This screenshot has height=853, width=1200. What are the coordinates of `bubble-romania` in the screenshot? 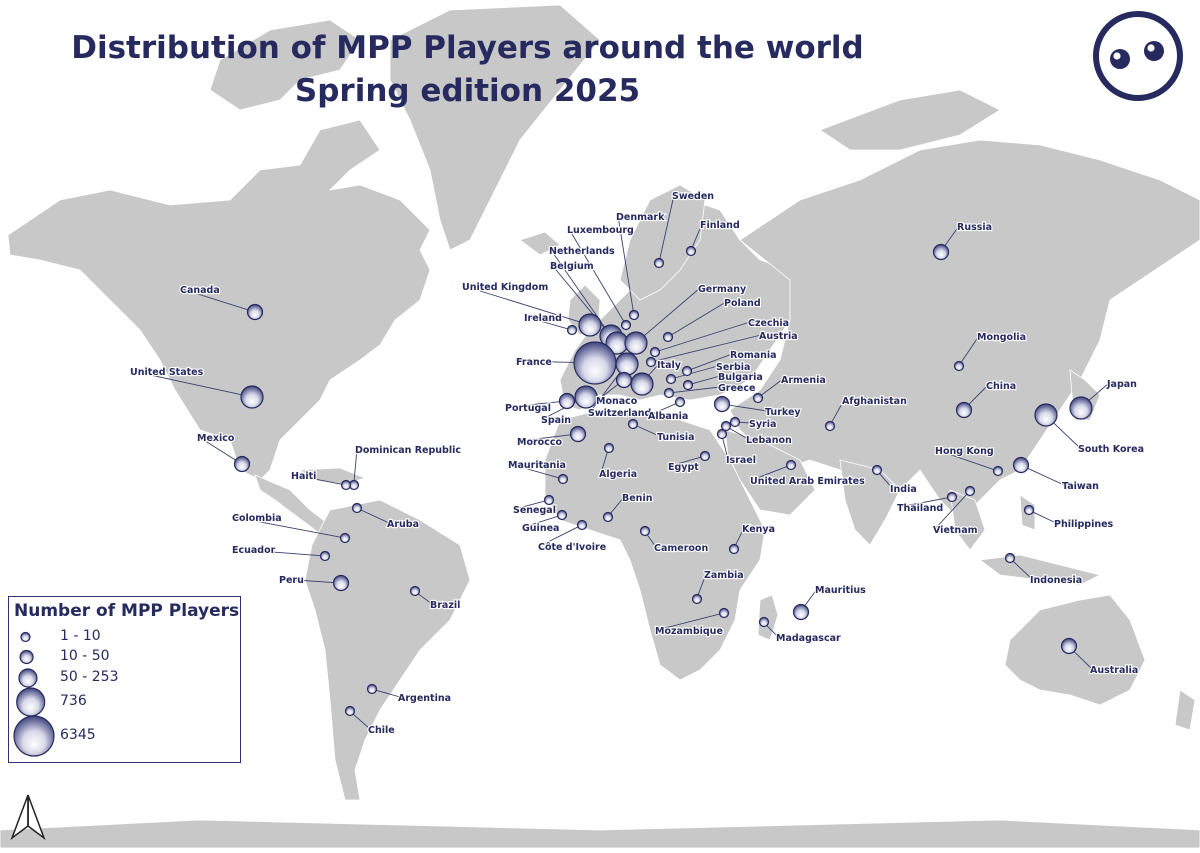 It's located at (687, 371).